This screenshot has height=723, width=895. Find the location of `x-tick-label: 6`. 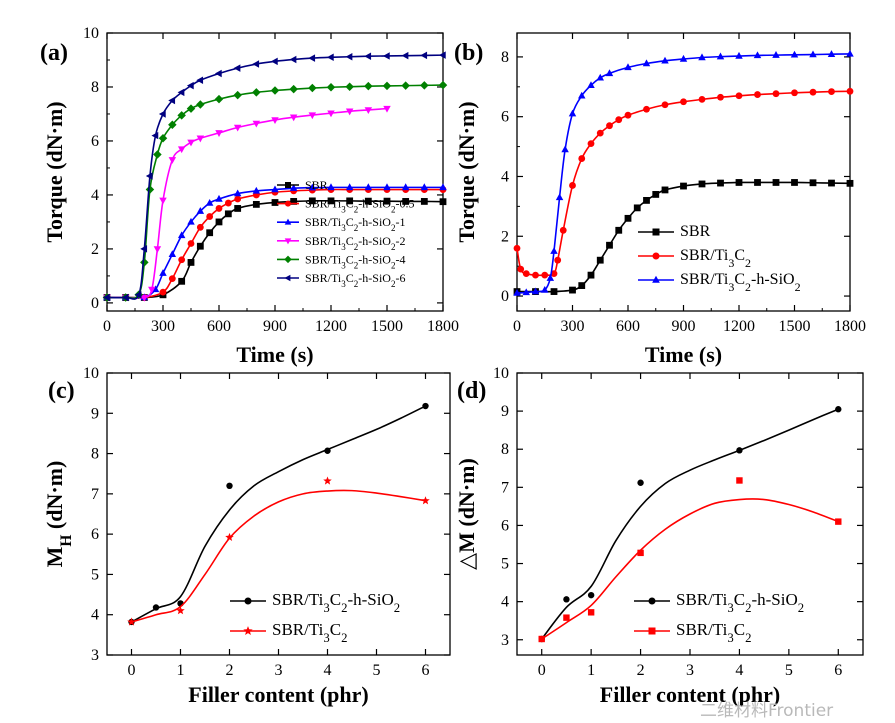

x-tick-label: 6 is located at coordinates (838, 670).